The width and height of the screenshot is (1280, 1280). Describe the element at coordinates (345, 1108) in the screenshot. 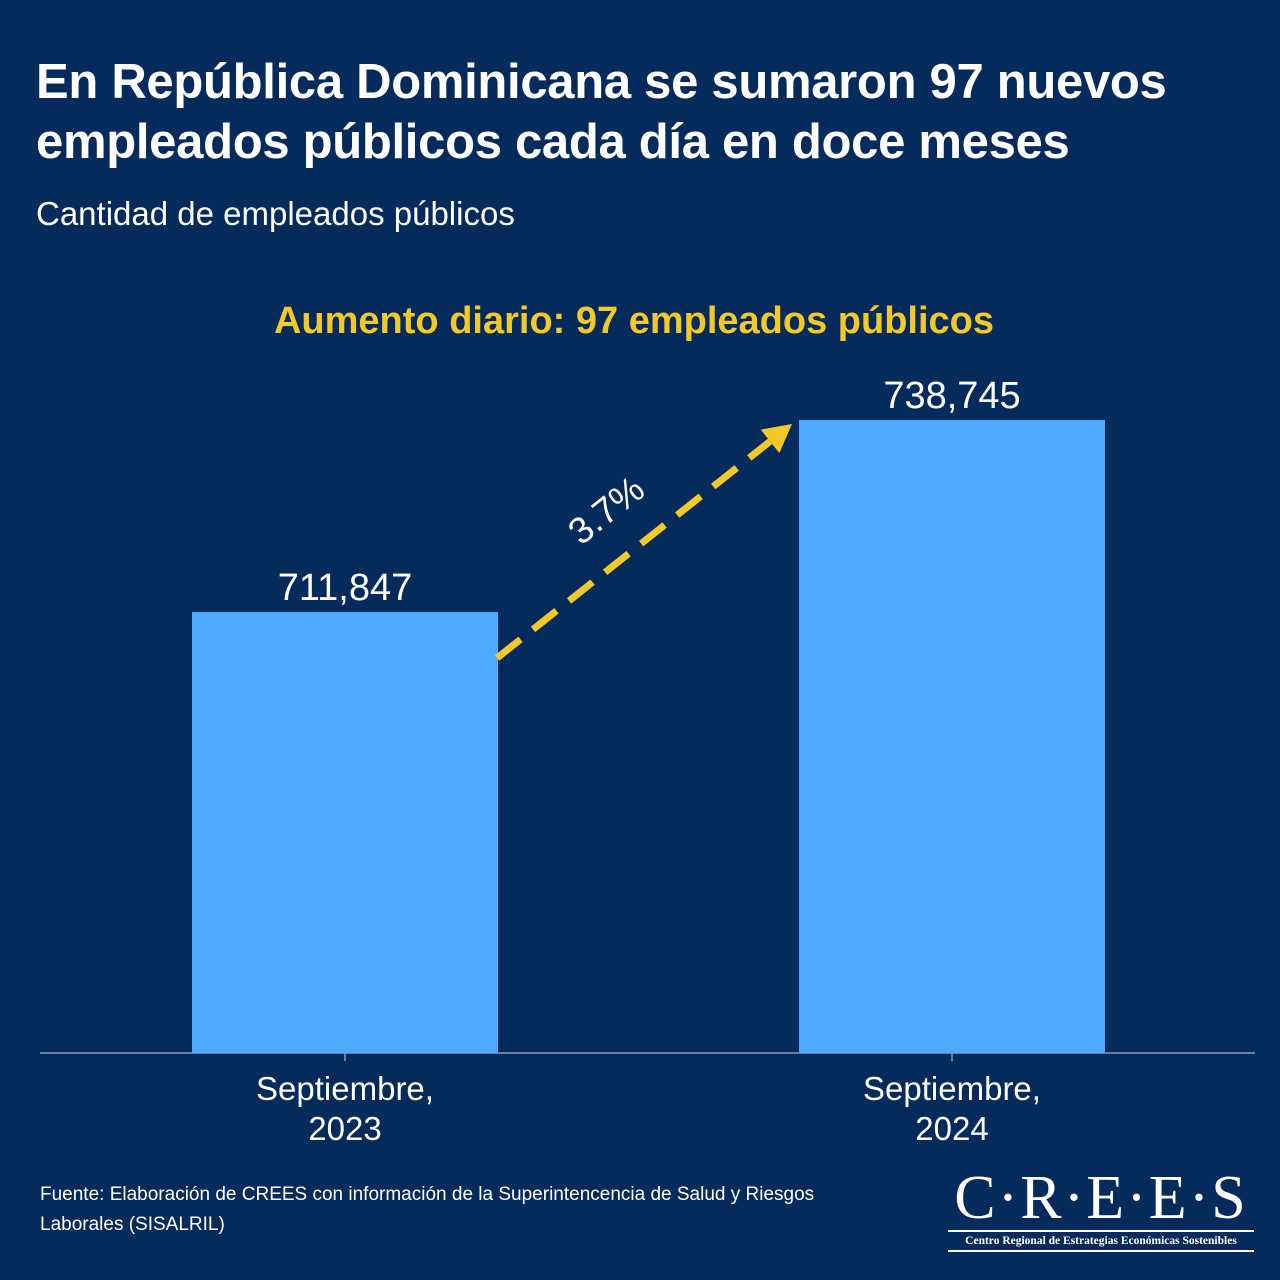

I see `x-tick-label-1: Septiembre, 2023` at that location.